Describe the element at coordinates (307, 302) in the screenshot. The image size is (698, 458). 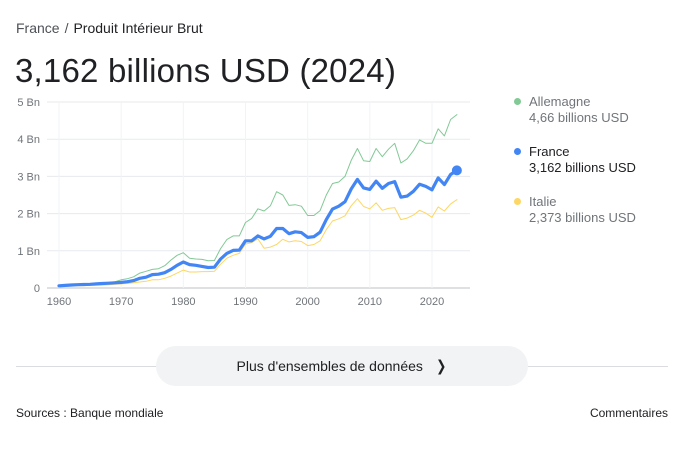
I see `x-tick-label: 2000` at that location.